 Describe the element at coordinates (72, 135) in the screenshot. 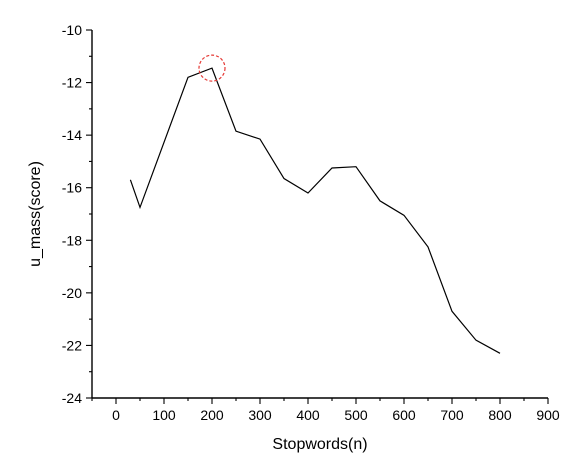

I see `y-tick-label: -14` at that location.